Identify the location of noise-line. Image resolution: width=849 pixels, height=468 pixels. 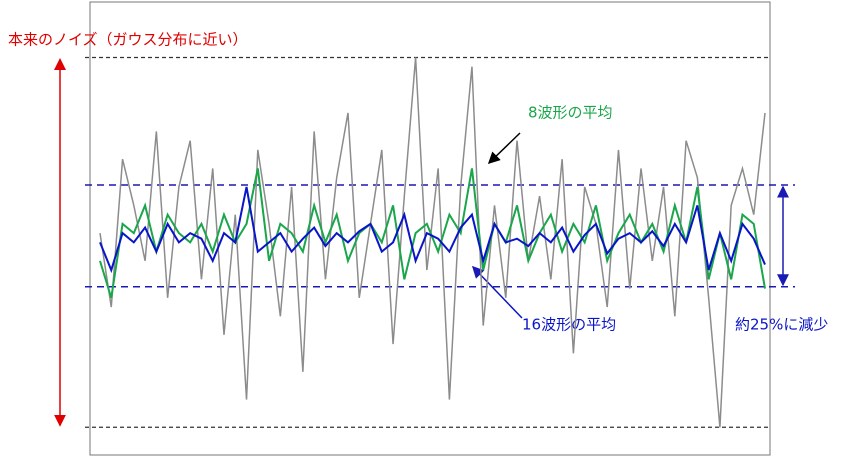
(432, 230).